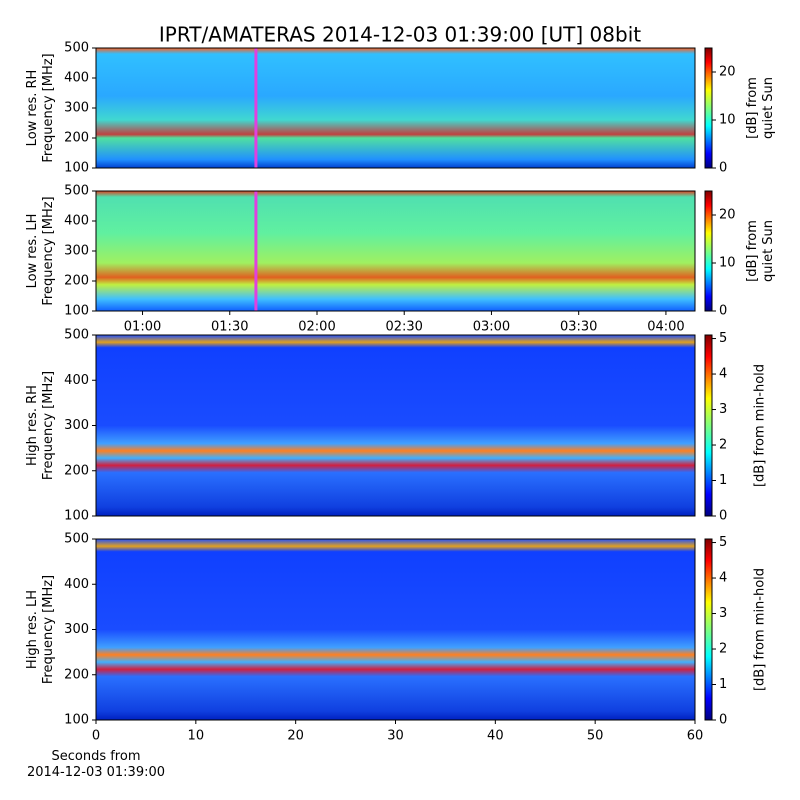 This screenshot has height=800, width=800. Describe the element at coordinates (40, 629) in the screenshot. I see `y-axis-label: High res. LHFrequency [MHz]` at that location.